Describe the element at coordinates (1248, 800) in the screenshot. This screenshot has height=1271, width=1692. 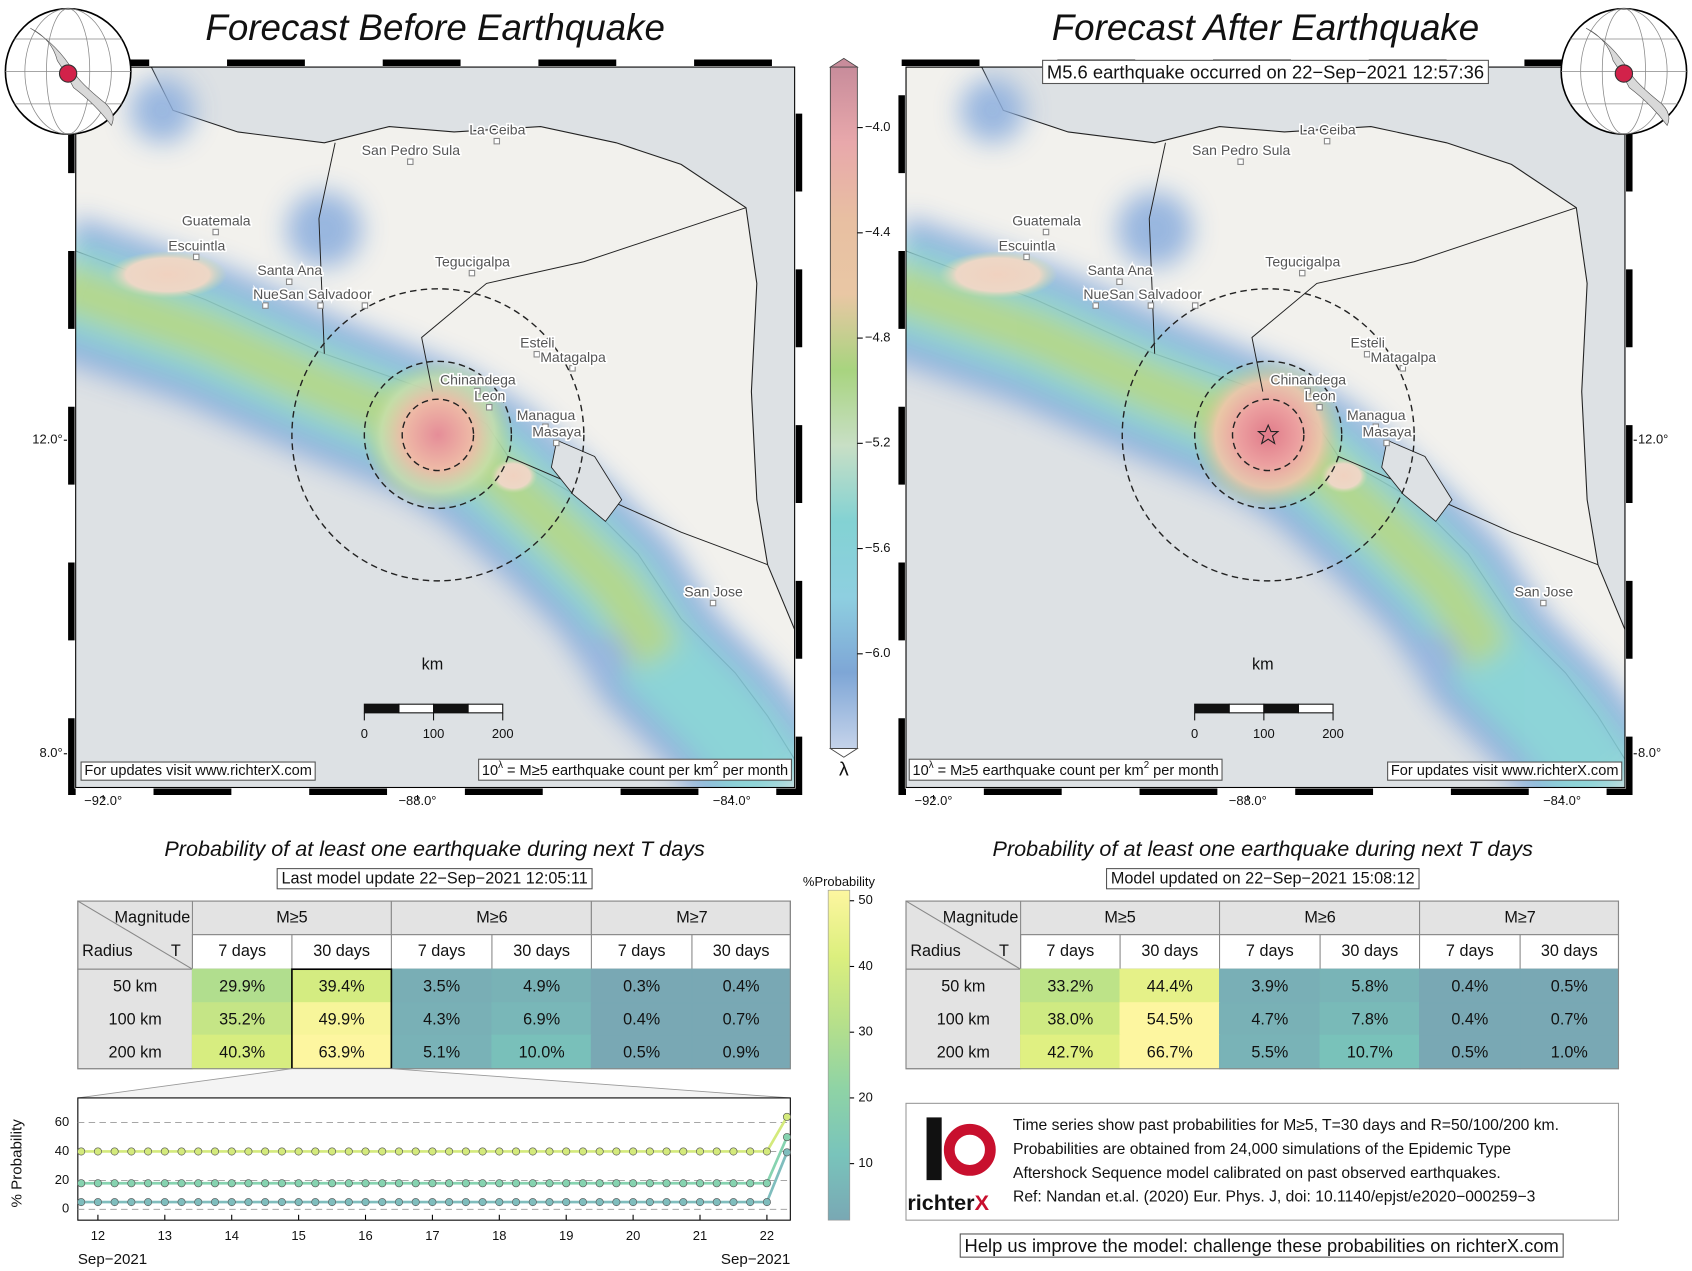
I see `lon-label: −88.0°` at that location.